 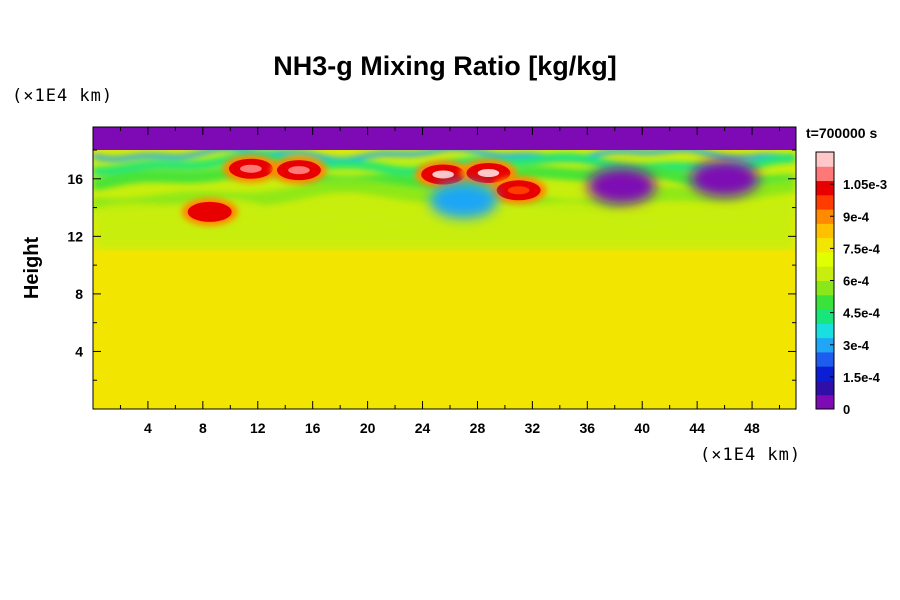 What do you see at coordinates (862, 248) in the screenshot?
I see `colorbar-tick-label: 7.5e-4` at bounding box center [862, 248].